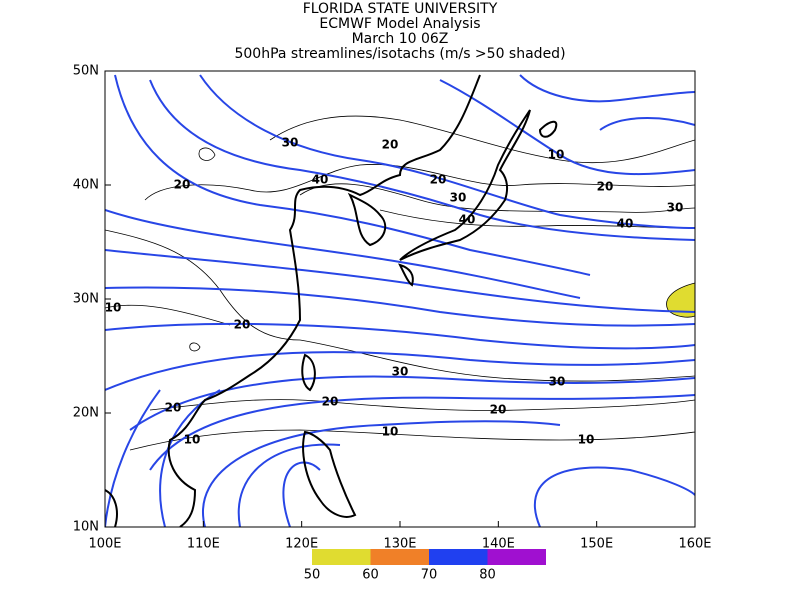 The width and height of the screenshot is (800, 604). I want to click on colorbar-label: 50, so click(312, 575).